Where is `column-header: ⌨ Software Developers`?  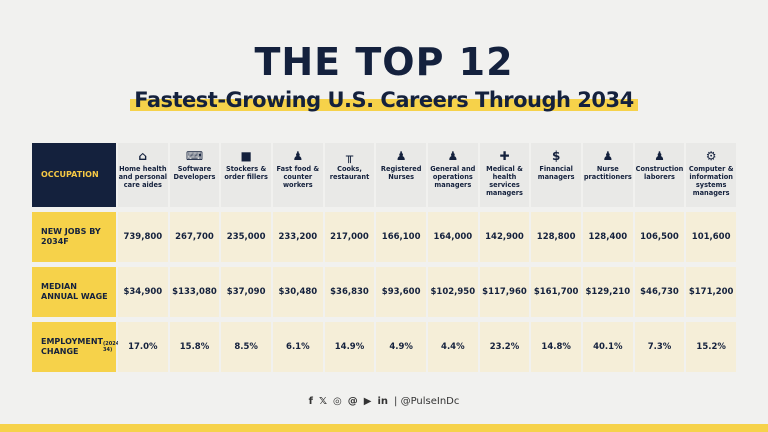
column-header: ⌨ Software Developers is located at coordinates (194, 175).